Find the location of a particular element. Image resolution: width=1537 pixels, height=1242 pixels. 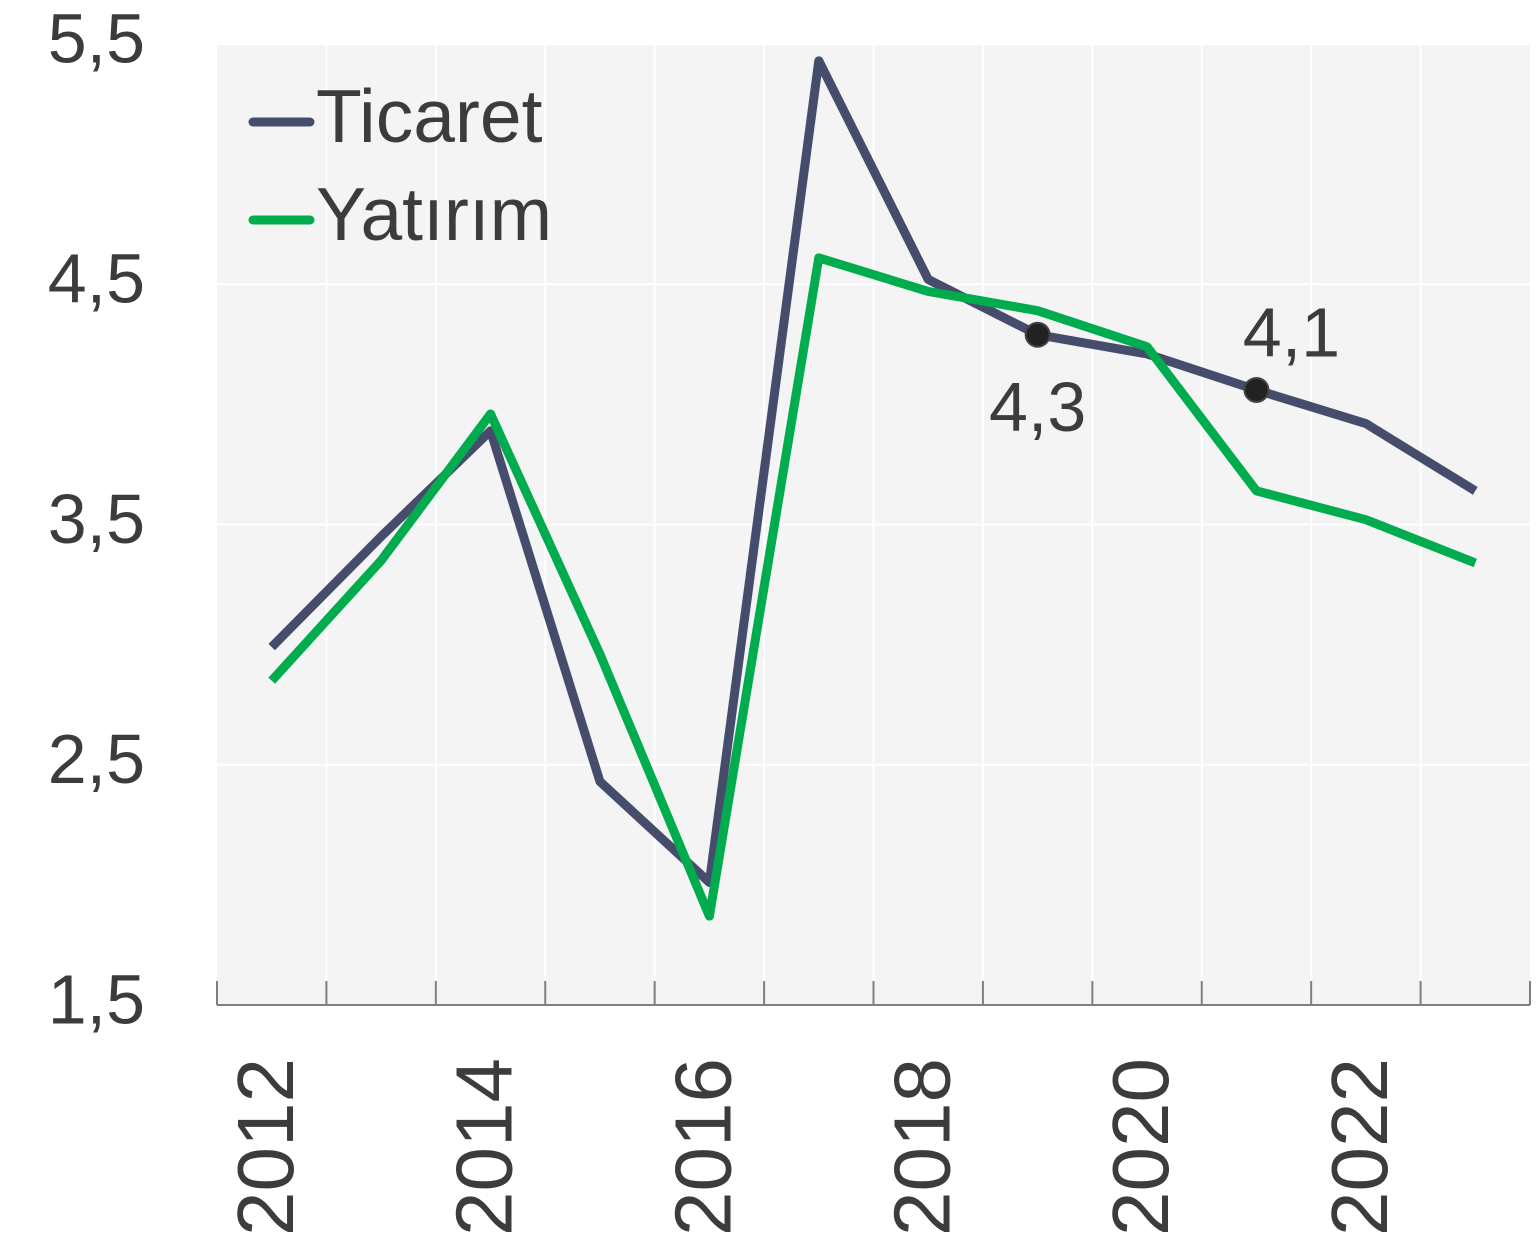

x-tick-label: 2016 is located at coordinates (703, 1147).